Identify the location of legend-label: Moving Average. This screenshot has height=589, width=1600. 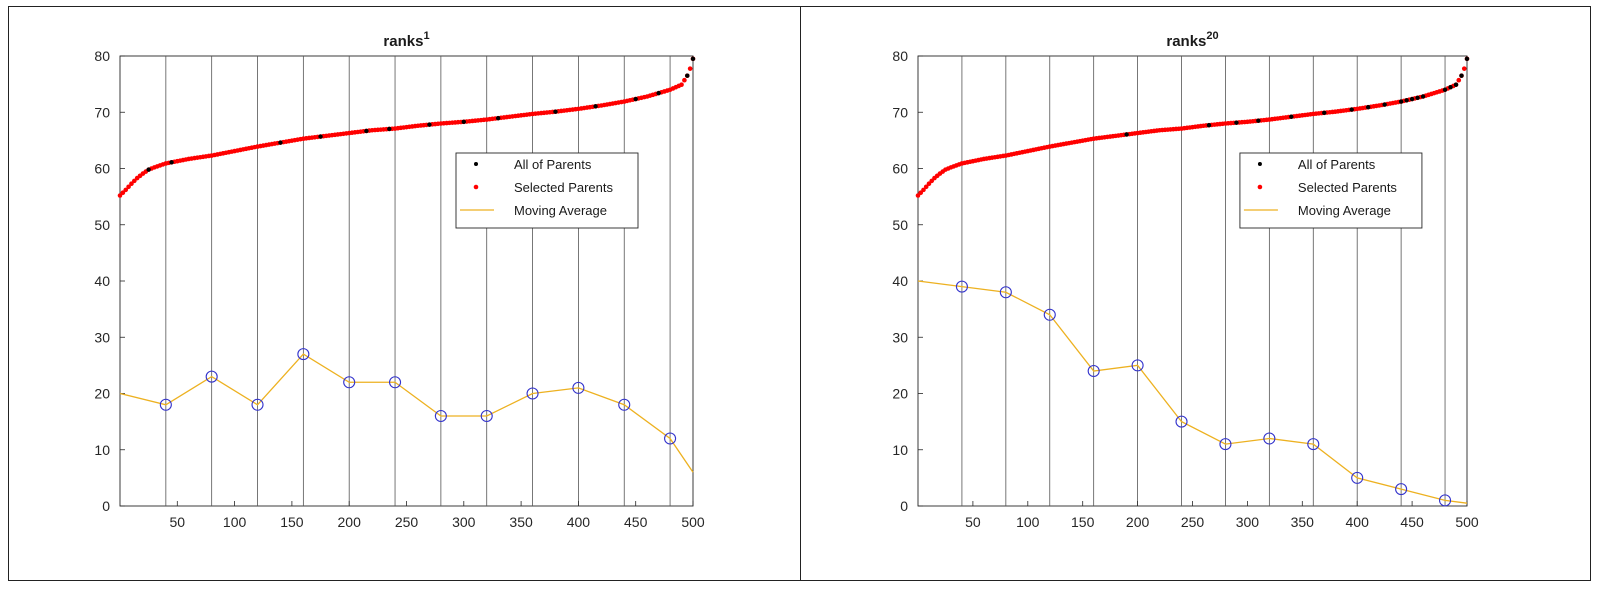
(560, 210).